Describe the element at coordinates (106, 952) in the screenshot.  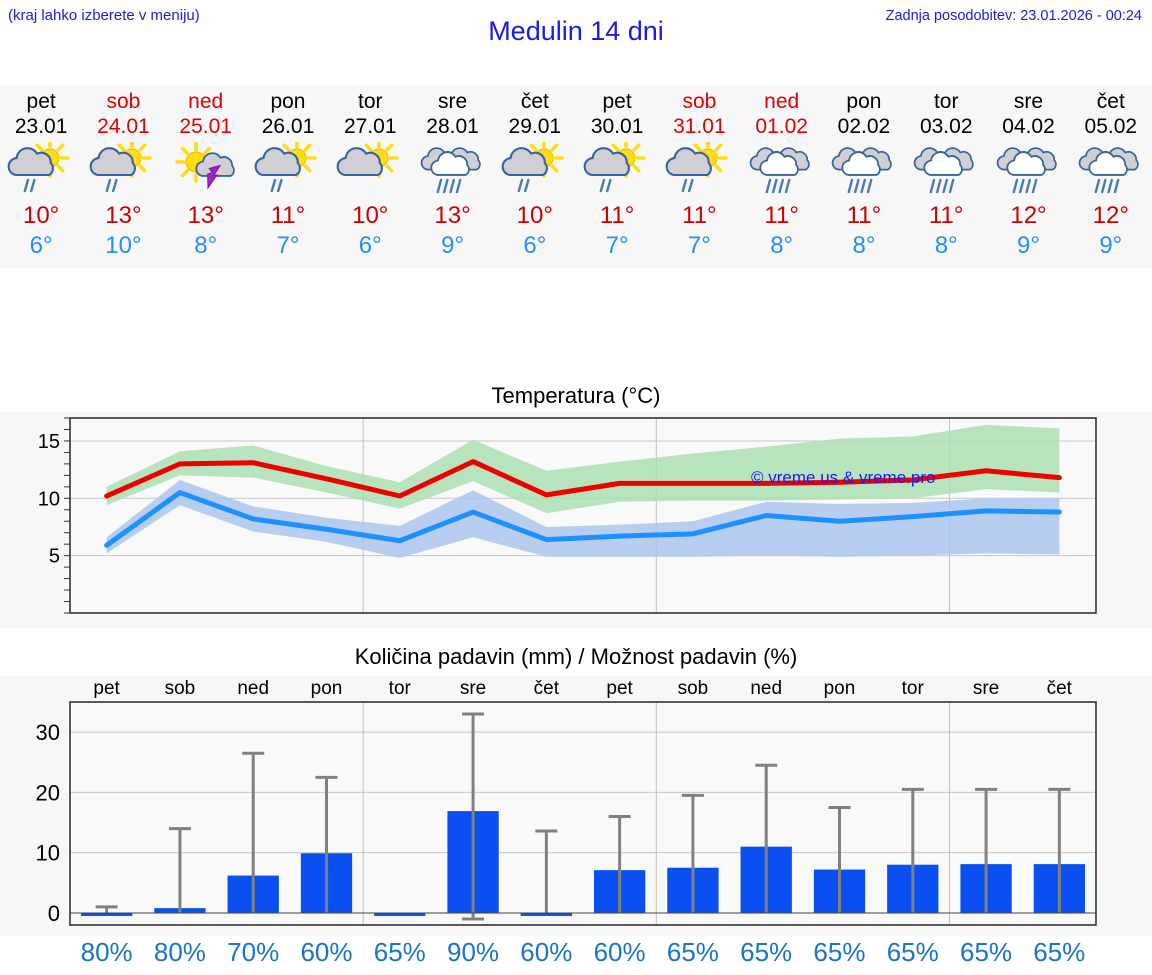
I see `precipitation-probability-label: 80%` at that location.